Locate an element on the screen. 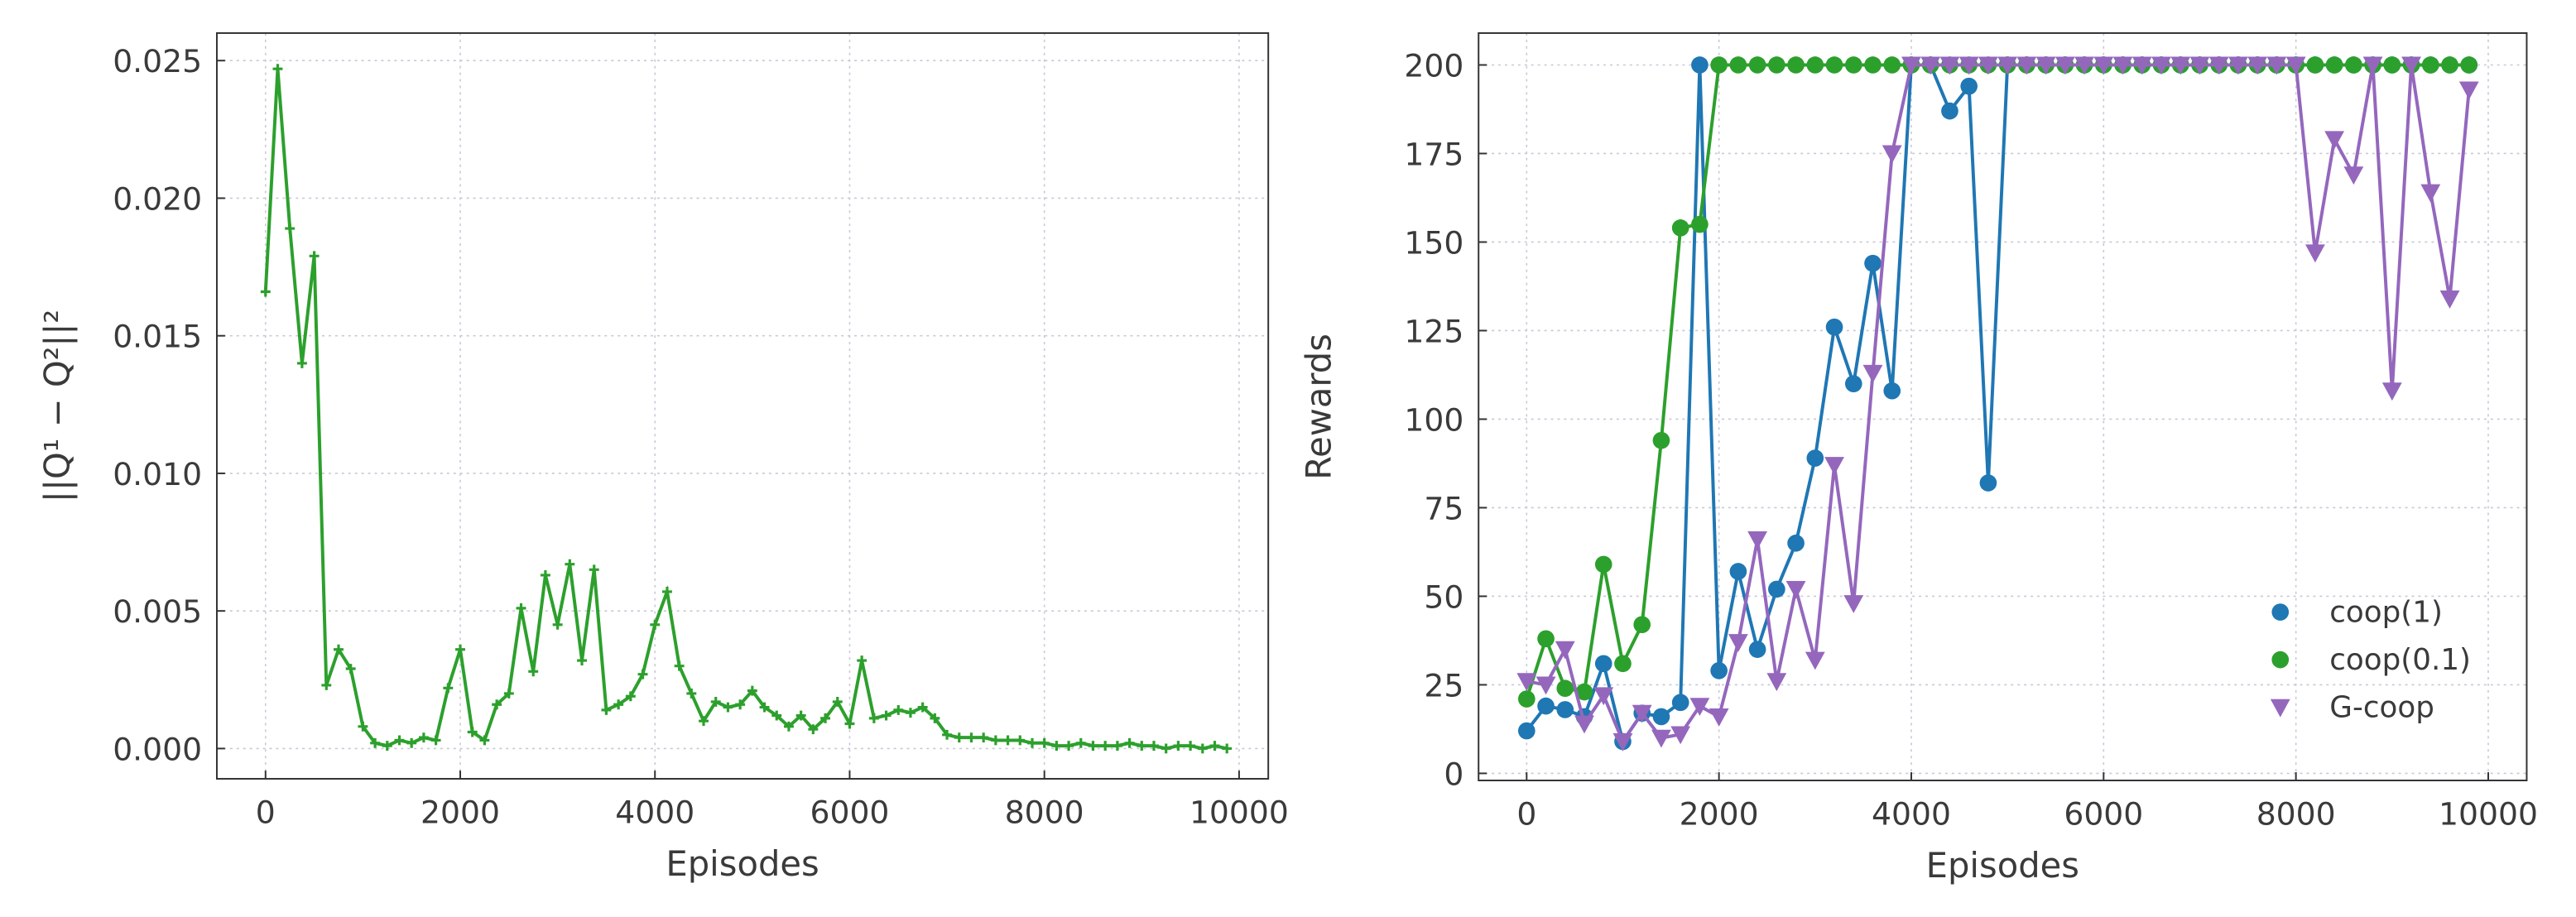 Image resolution: width=2576 pixels, height=917 pixels. x-tick-label: 4000 is located at coordinates (654, 813).